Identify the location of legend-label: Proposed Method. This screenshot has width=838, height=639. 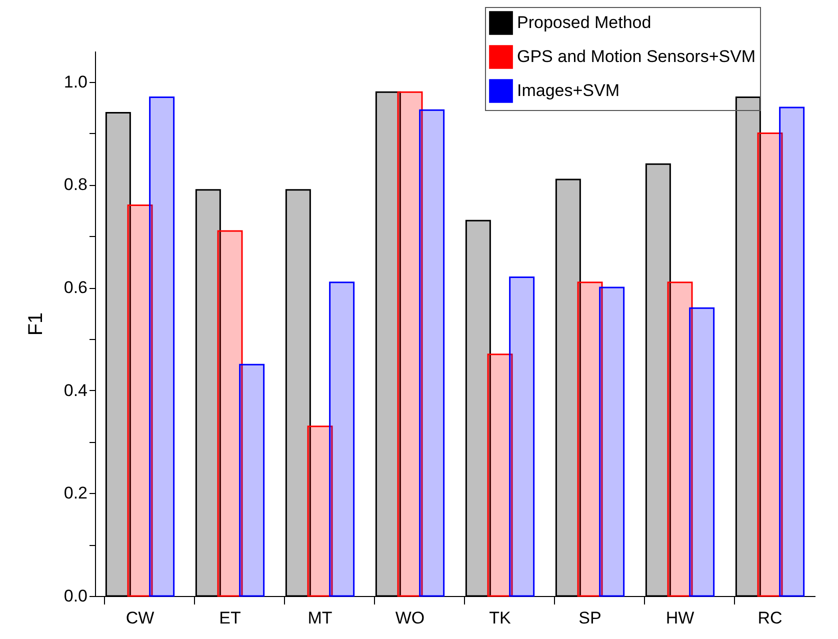
(584, 22).